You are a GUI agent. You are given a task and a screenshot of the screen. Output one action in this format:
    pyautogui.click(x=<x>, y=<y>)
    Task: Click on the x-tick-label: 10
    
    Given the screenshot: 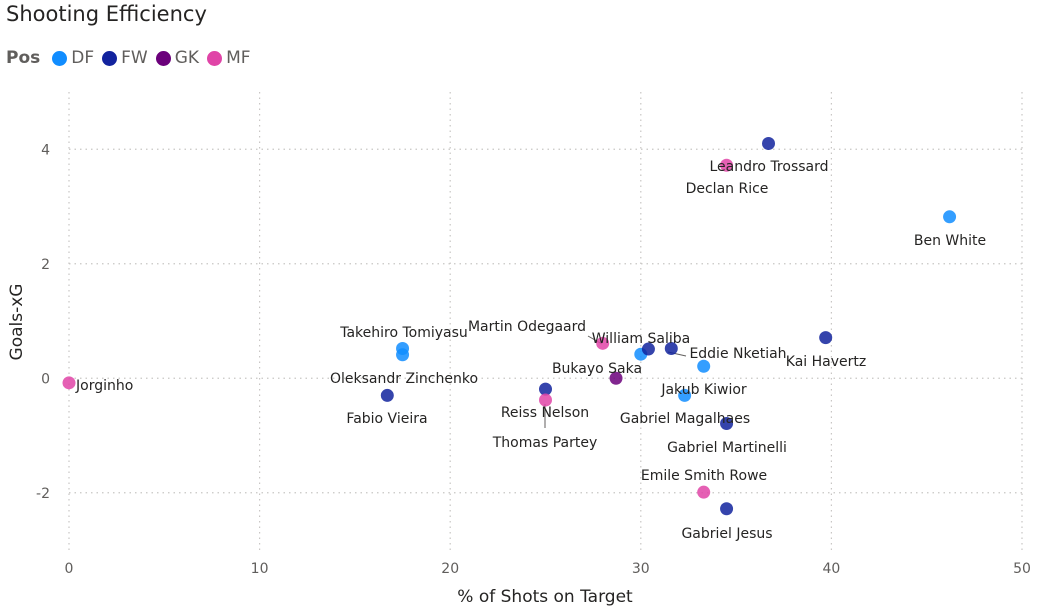 What is the action you would take?
    pyautogui.click(x=260, y=569)
    